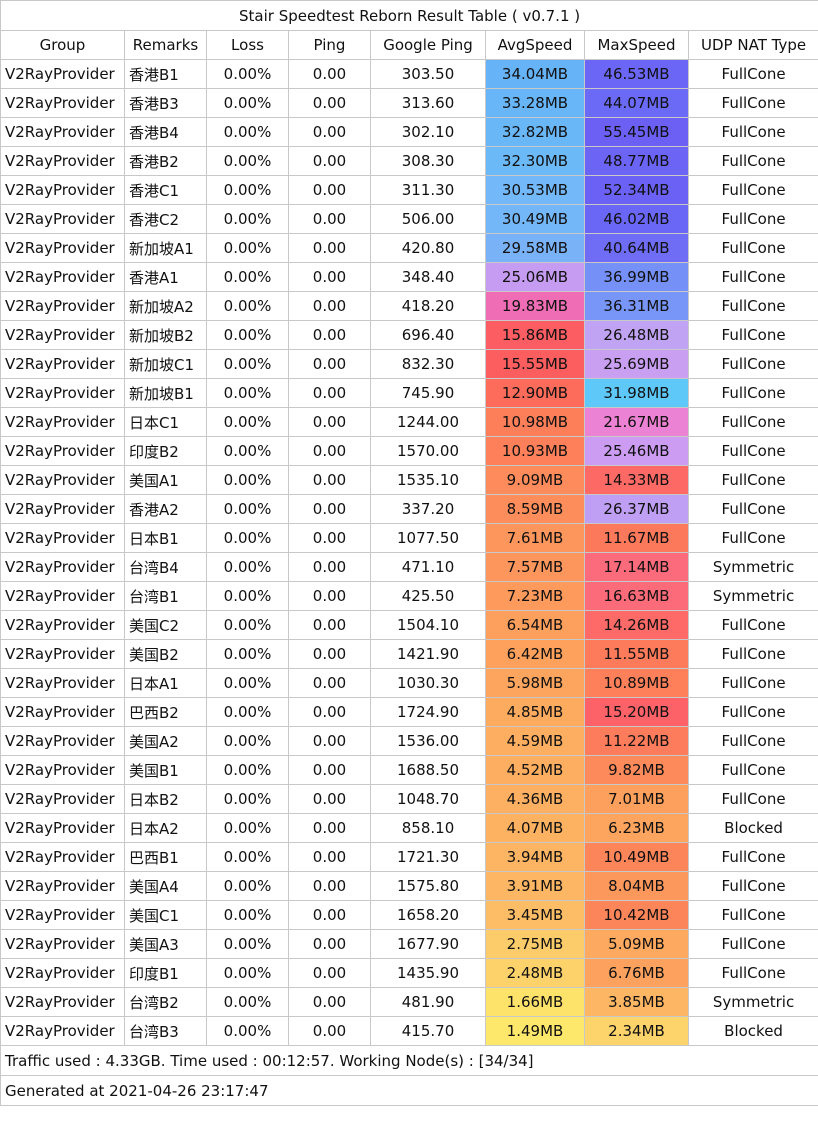 This screenshot has height=1140, width=818. I want to click on cell-google-ping: 308.30, so click(428, 161).